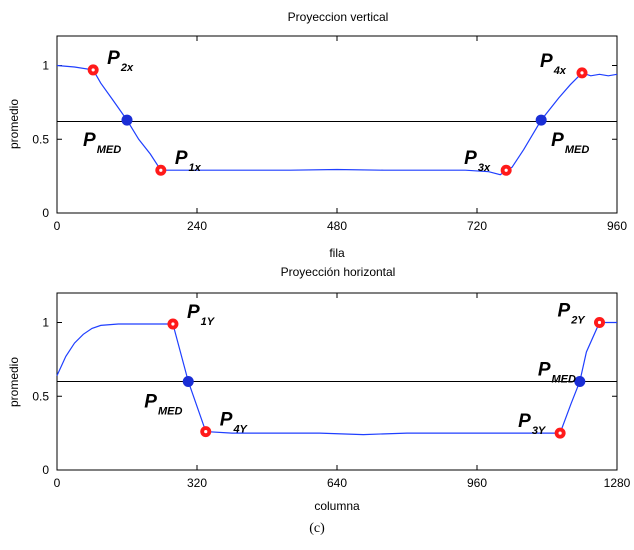 The width and height of the screenshot is (634, 550). Describe the element at coordinates (337, 506) in the screenshot. I see `x-axis-label: columna` at that location.